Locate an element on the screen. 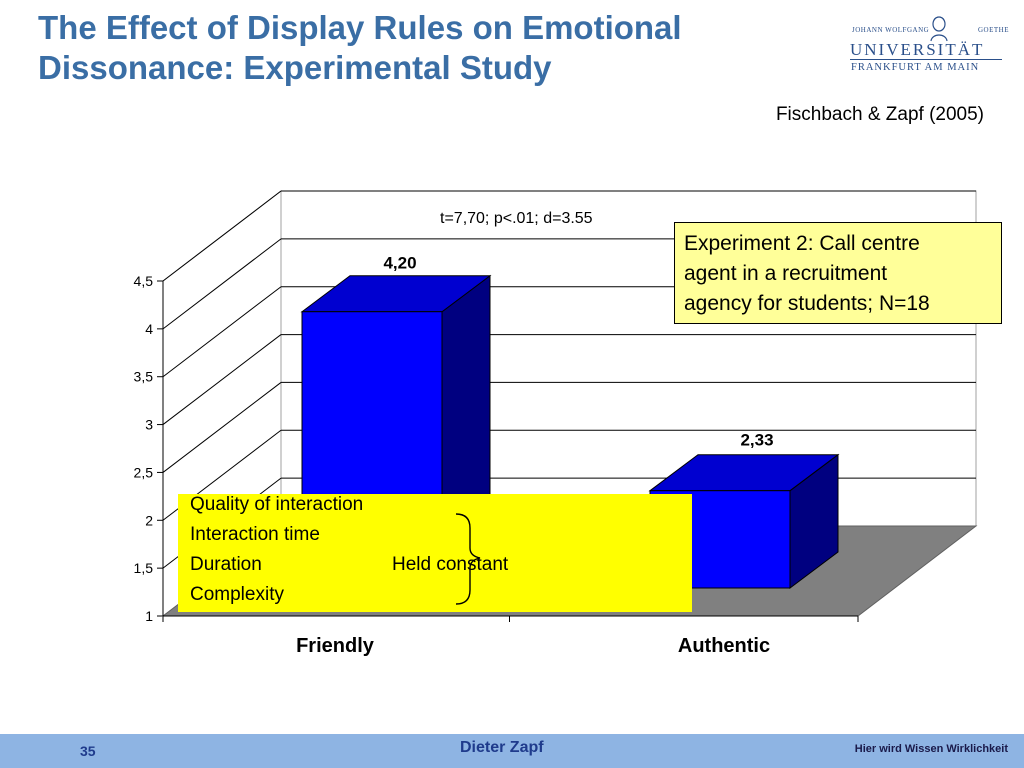 This screenshot has width=1024, height=768. x-category-label: Friendly is located at coordinates (335, 646).